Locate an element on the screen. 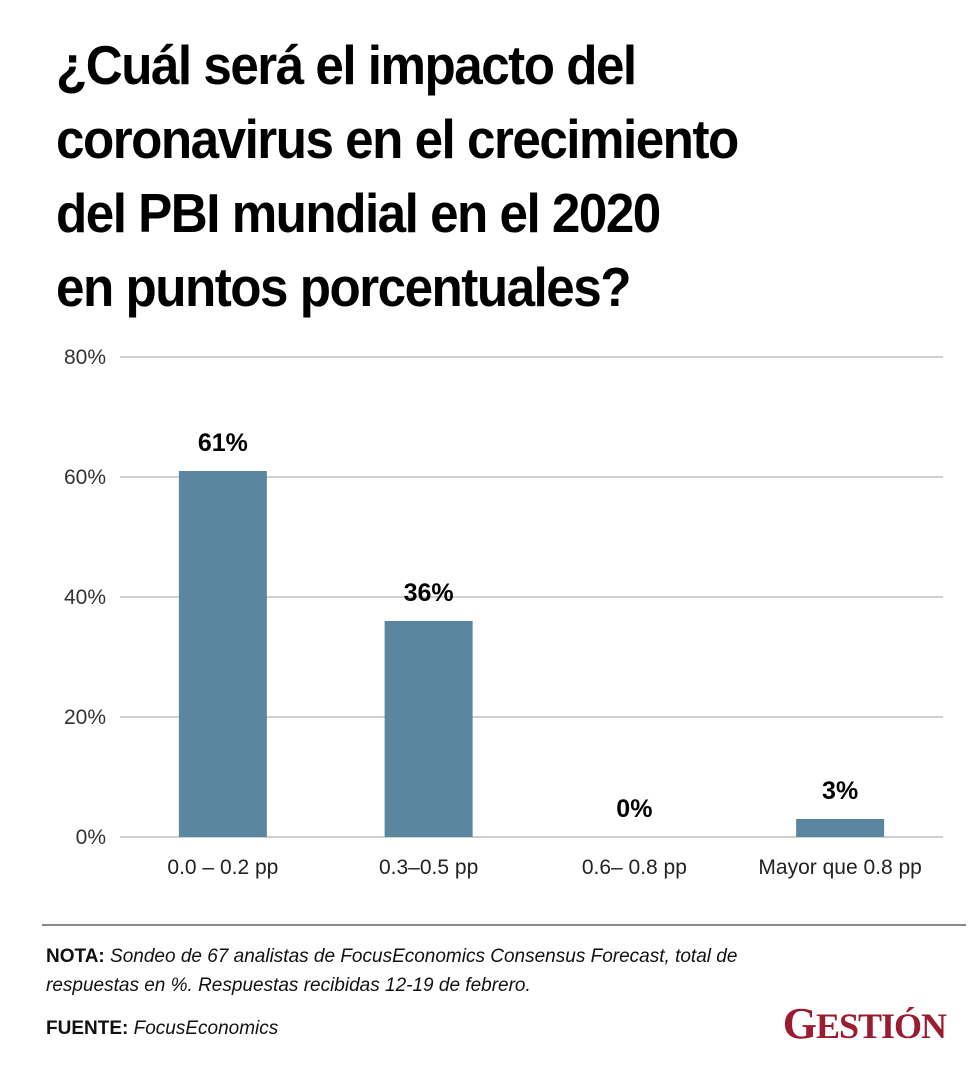 The height and width of the screenshot is (1076, 980). x-category-label: 0.6– 0.8 pp is located at coordinates (634, 867).